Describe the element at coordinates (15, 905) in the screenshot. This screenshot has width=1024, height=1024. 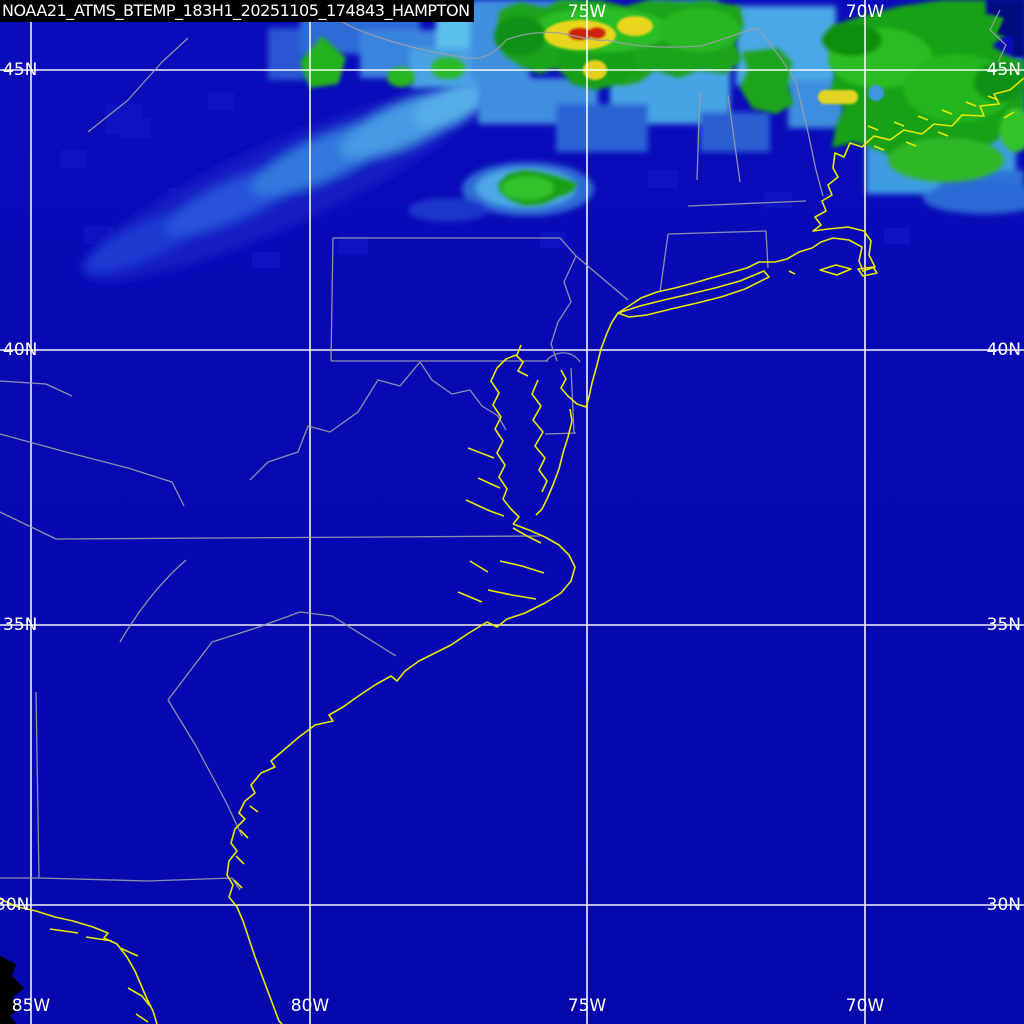
I see `lat-label-left-30n: 30N` at that location.